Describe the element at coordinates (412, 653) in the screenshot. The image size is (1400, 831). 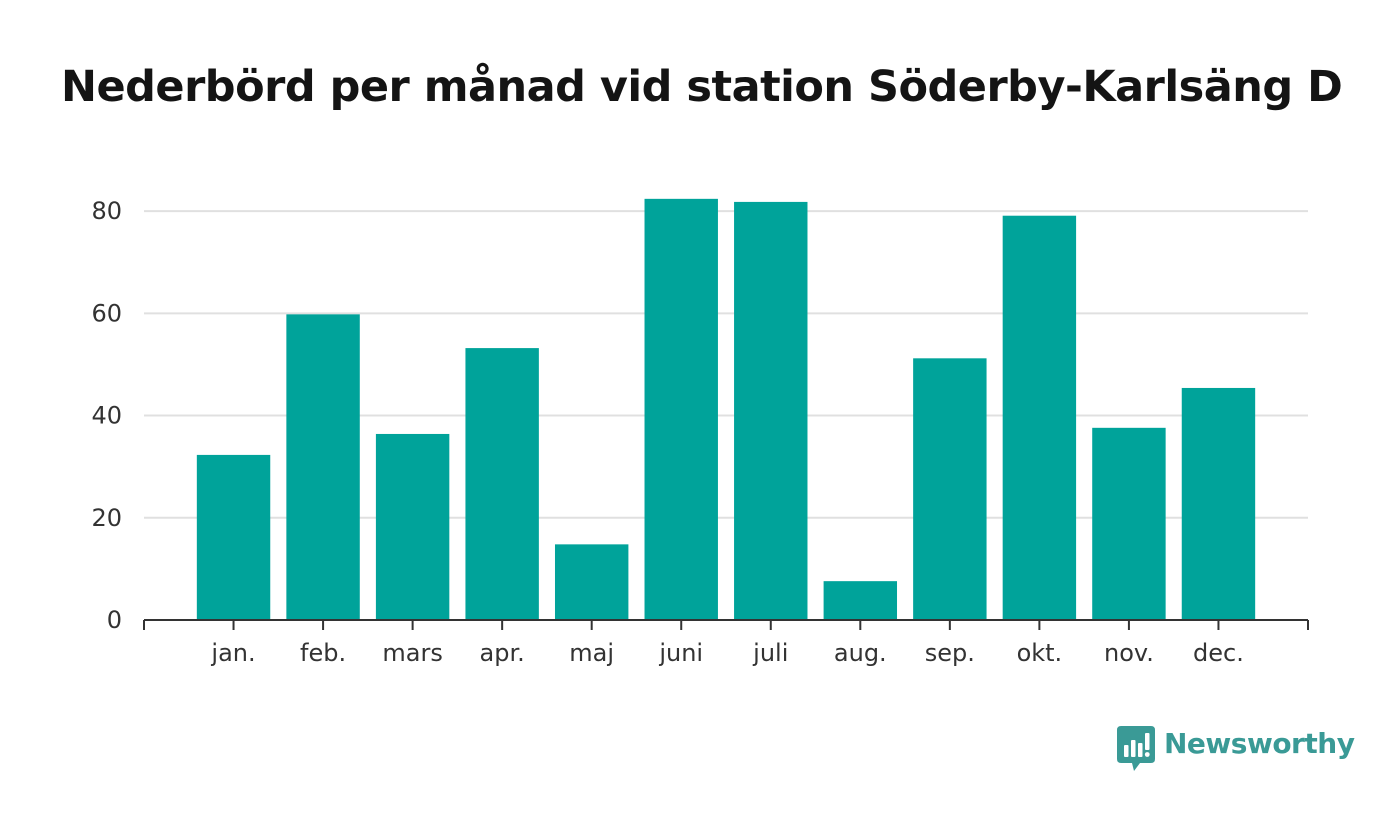
I see `x-tick-label: mars` at that location.